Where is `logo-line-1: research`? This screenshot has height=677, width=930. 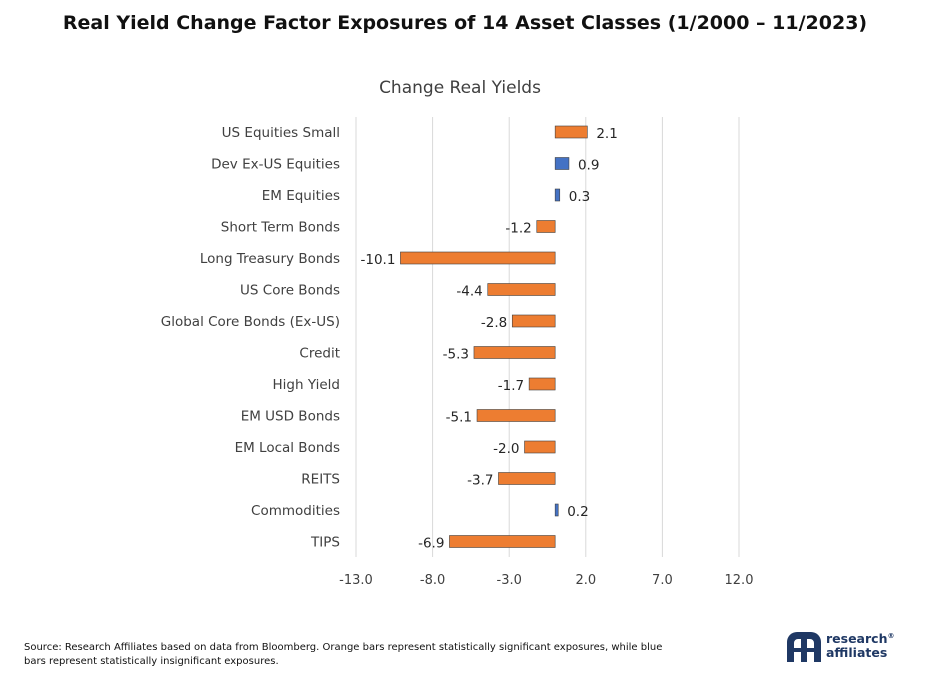 logo-line-1: research is located at coordinates (857, 639).